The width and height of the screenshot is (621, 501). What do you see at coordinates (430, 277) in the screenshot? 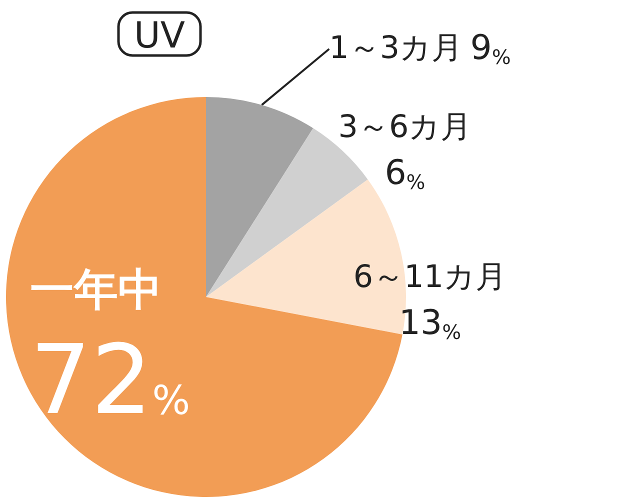
I see `slice-label: 6～11カ月` at bounding box center [430, 277].